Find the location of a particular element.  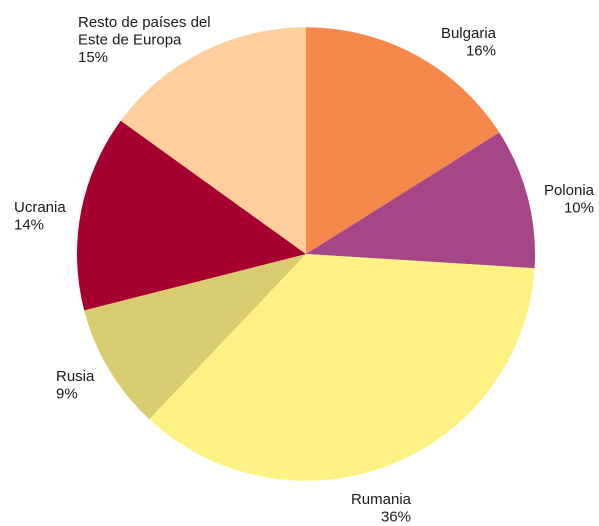

slice-percent: 10% is located at coordinates (579, 208).